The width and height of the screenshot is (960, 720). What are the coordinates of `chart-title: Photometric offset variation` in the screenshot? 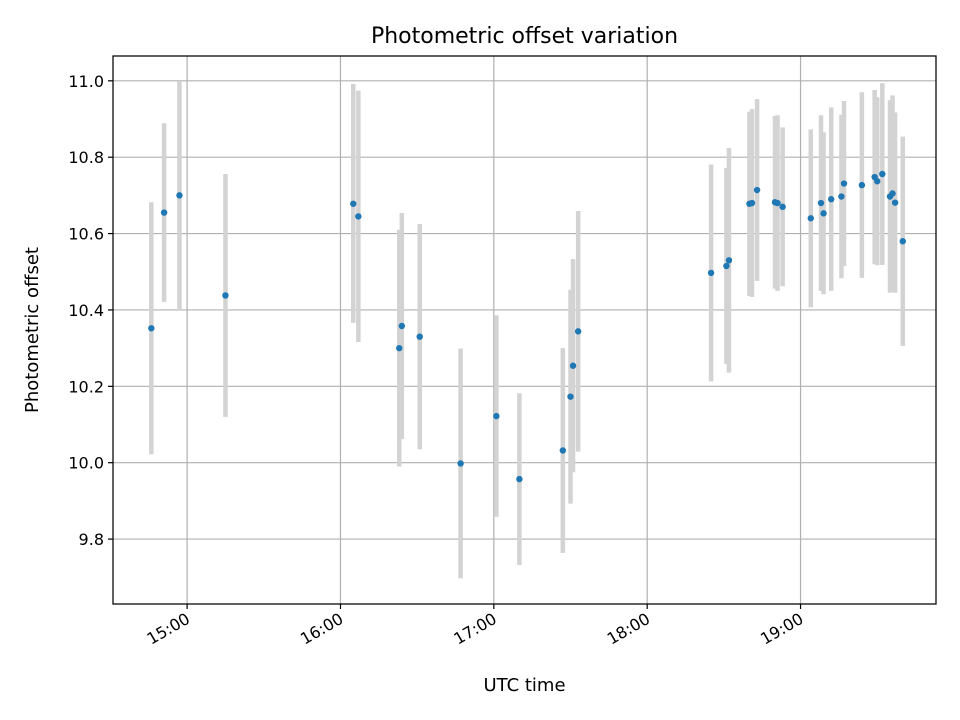 It's located at (524, 36).